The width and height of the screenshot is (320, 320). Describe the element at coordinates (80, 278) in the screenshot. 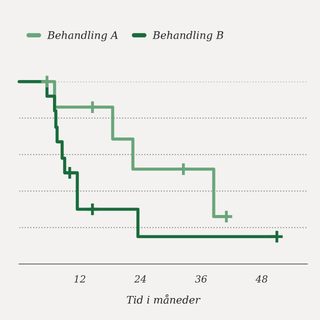

I see `x-tick-label: 12` at that location.